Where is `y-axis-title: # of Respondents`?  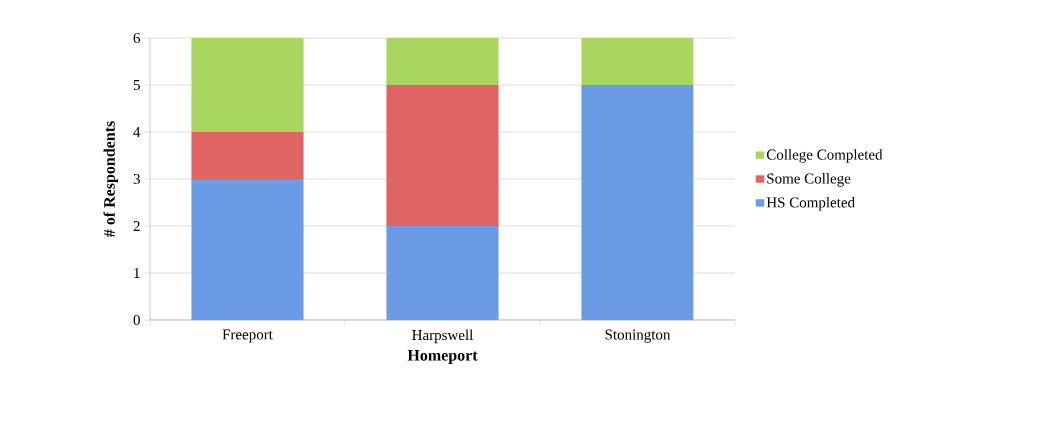 y-axis-title: # of Respondents is located at coordinates (111, 179).